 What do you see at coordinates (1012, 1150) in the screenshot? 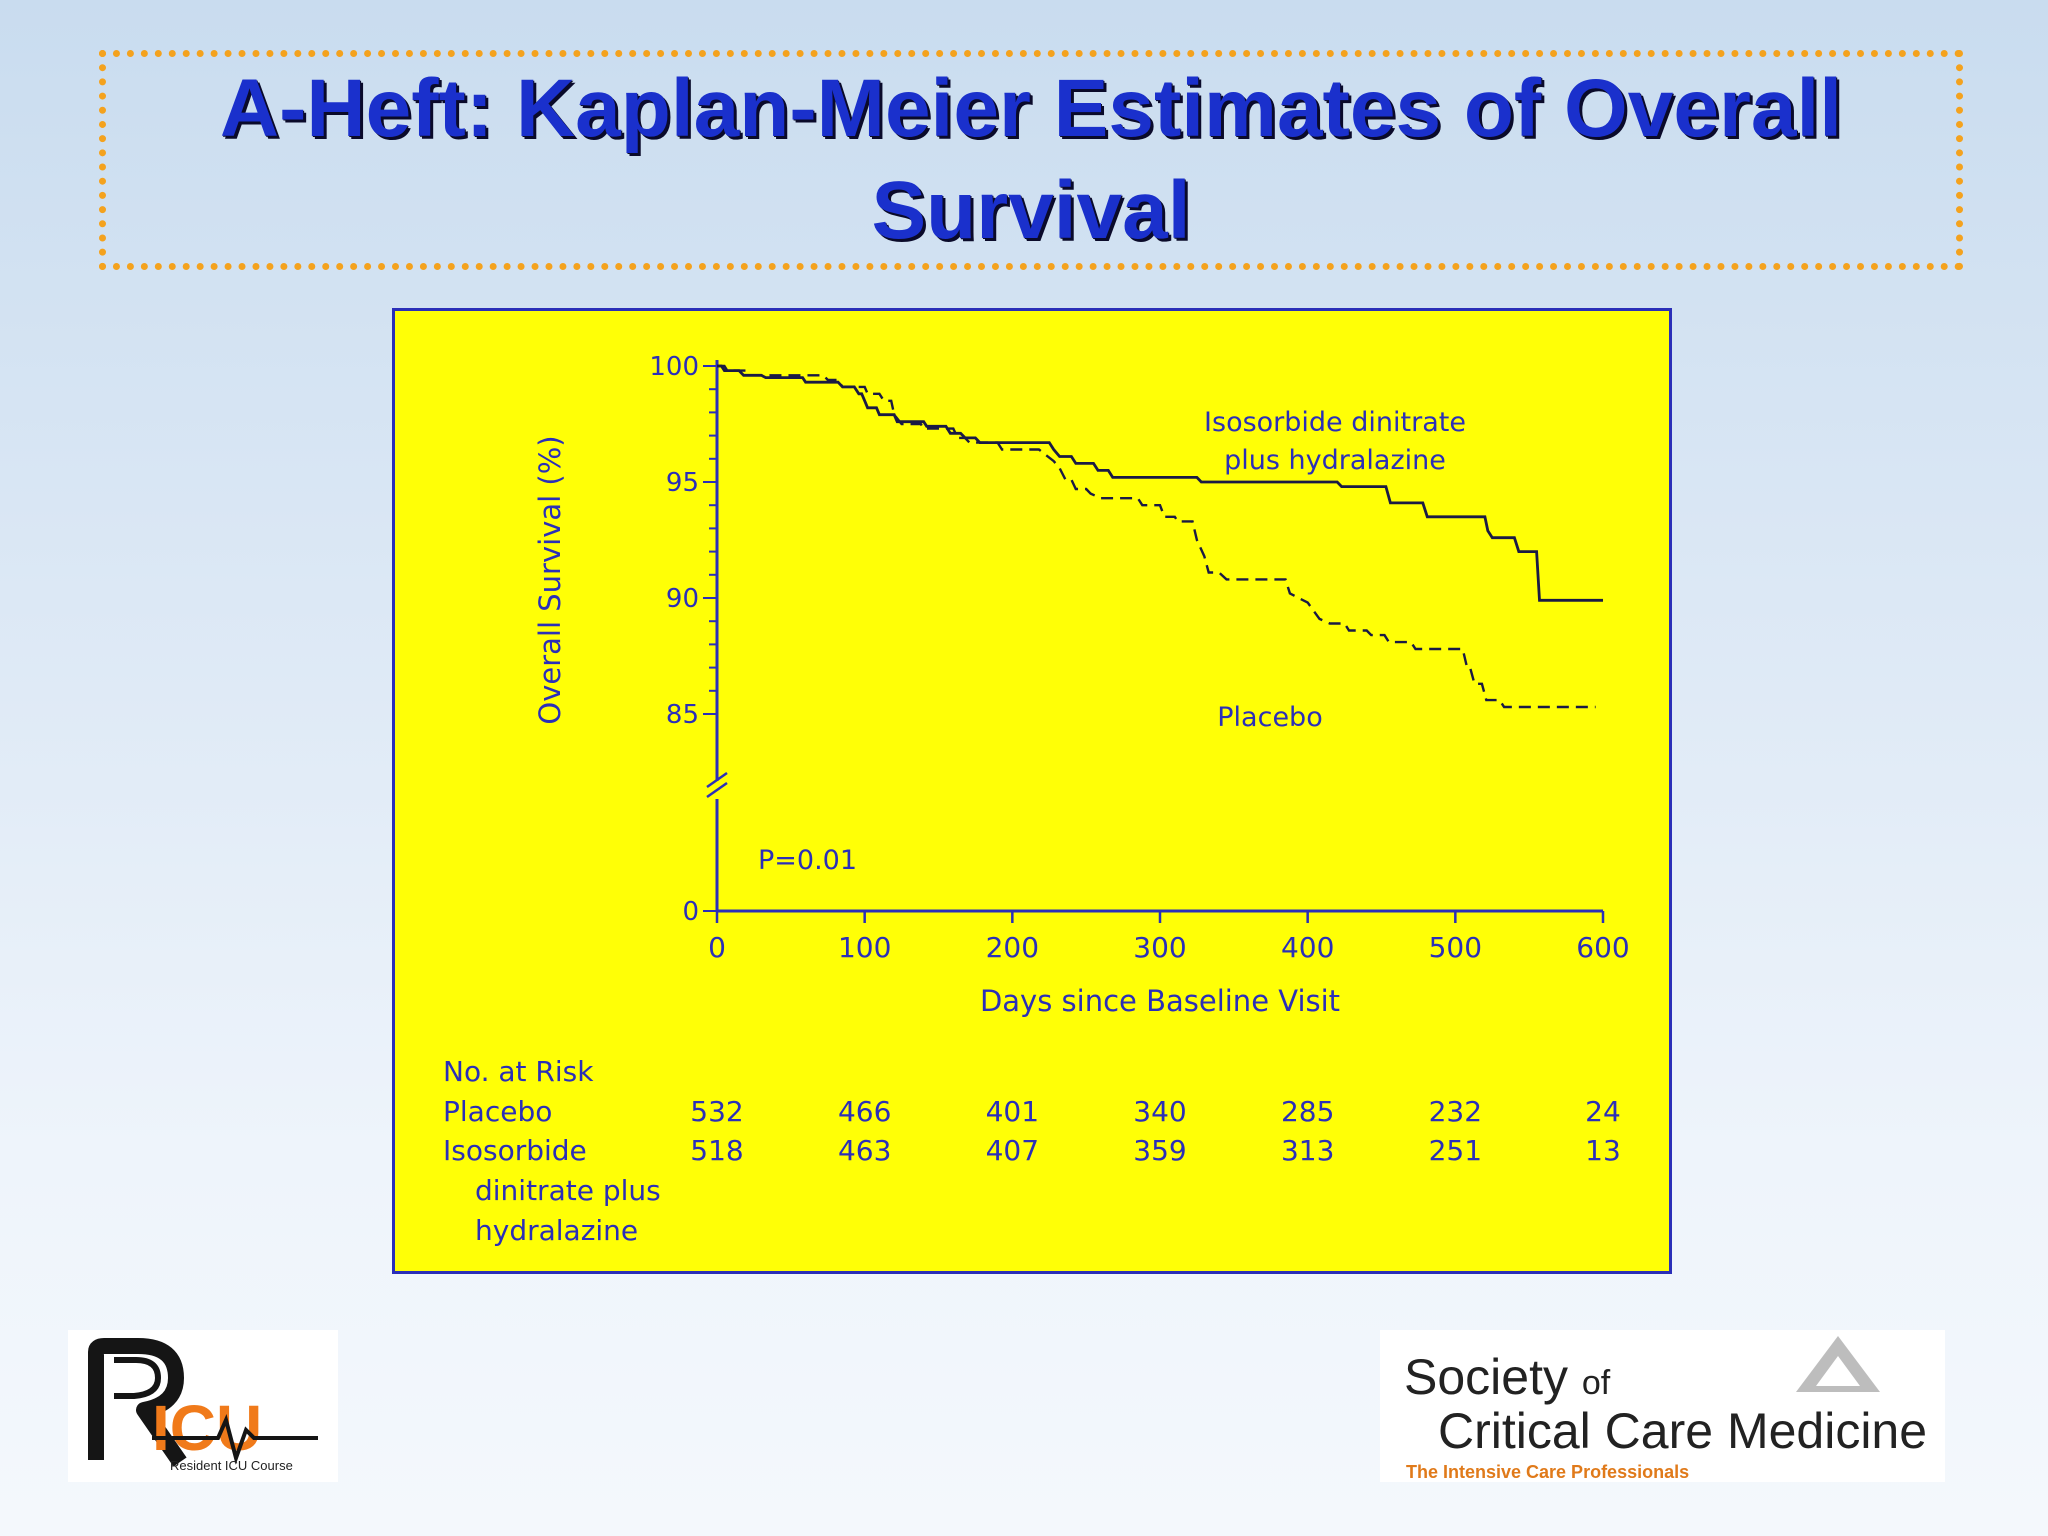
I see `risk-value: 407` at bounding box center [1012, 1150].